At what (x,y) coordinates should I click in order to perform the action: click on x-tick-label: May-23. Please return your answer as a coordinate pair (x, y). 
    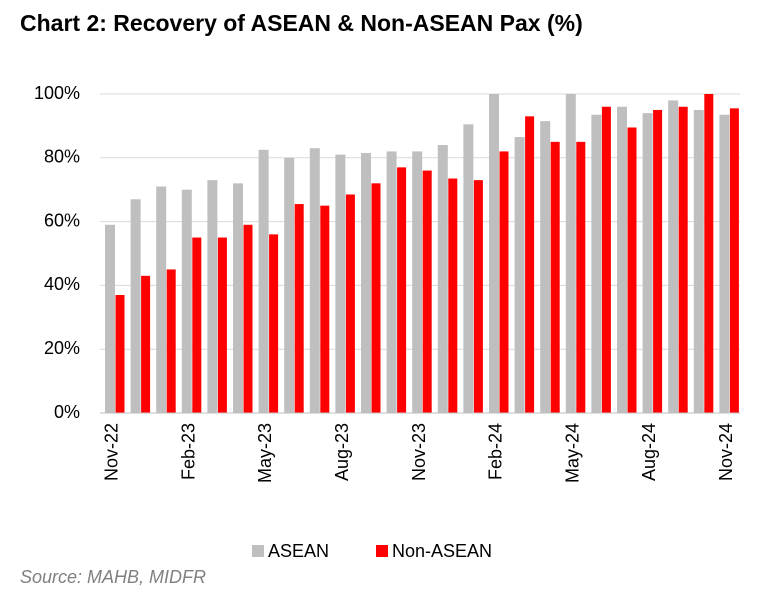
    Looking at the image, I should click on (265, 453).